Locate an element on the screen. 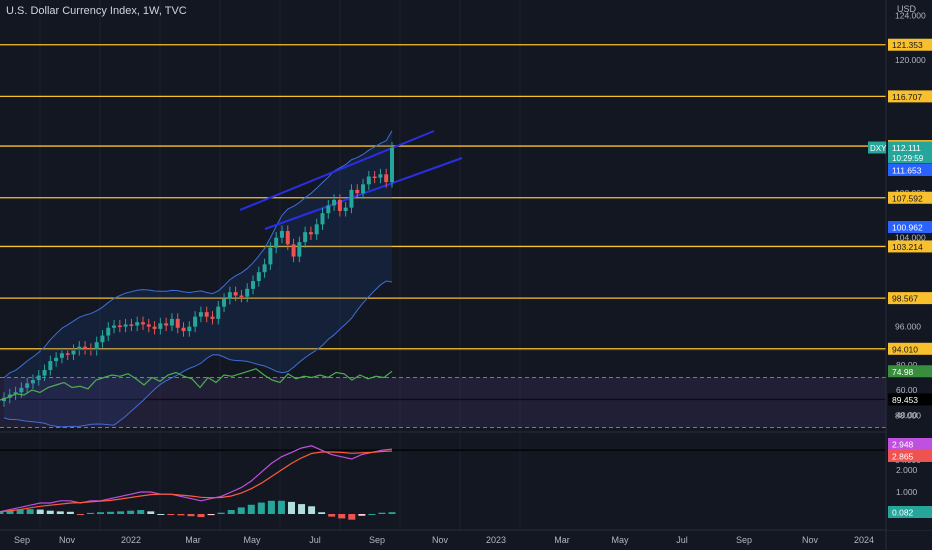 The image size is (932, 550). countdown: 10:29:59 is located at coordinates (908, 158).